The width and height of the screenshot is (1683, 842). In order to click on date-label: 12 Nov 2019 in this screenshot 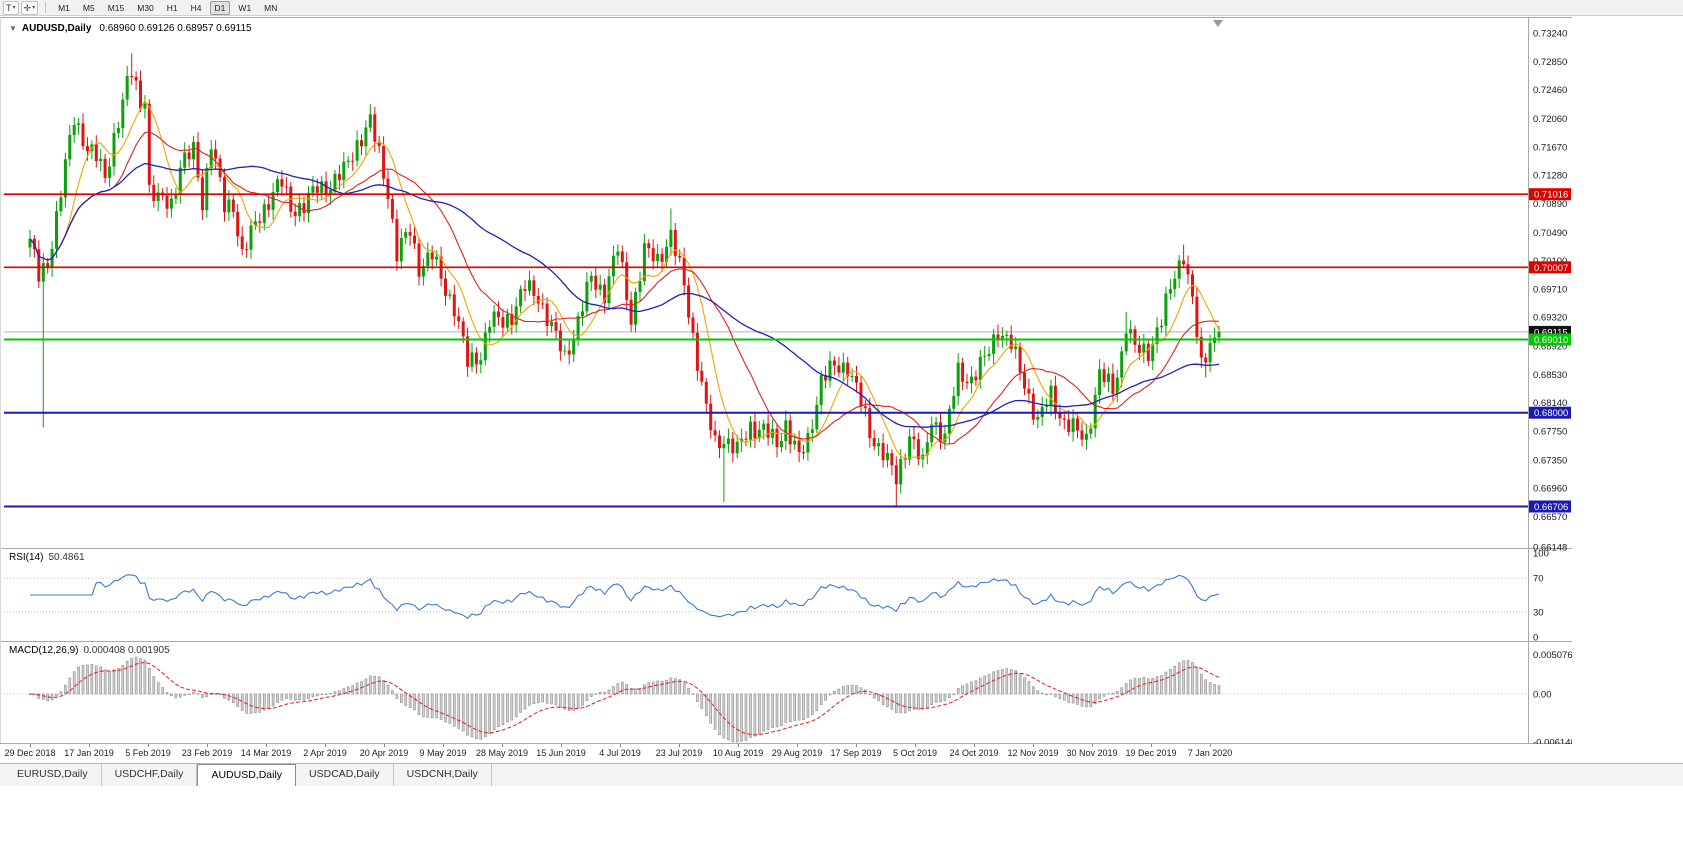, I will do `click(1033, 753)`.